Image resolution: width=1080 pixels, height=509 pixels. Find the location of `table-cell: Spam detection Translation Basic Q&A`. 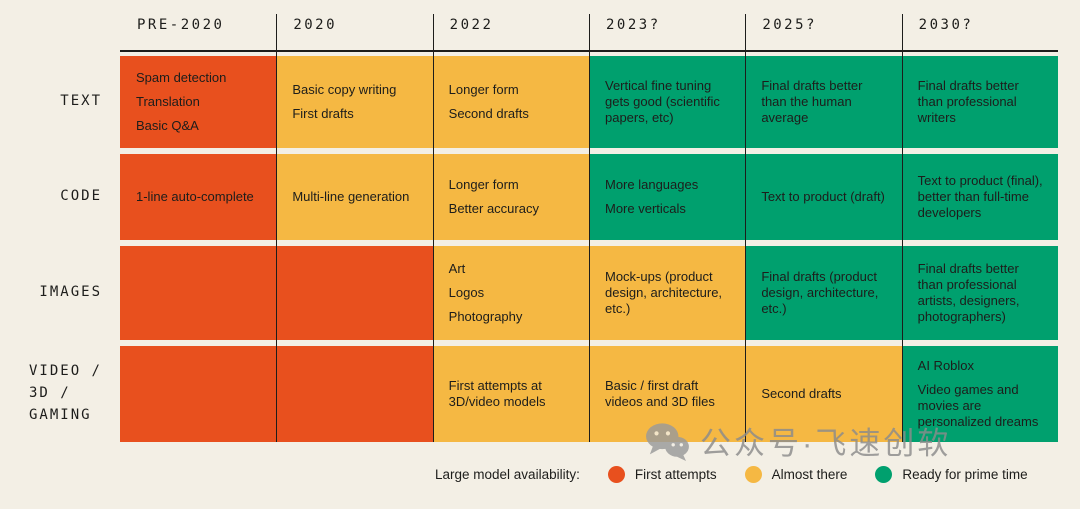

table-cell: Spam detection Translation Basic Q&A is located at coordinates (198, 102).